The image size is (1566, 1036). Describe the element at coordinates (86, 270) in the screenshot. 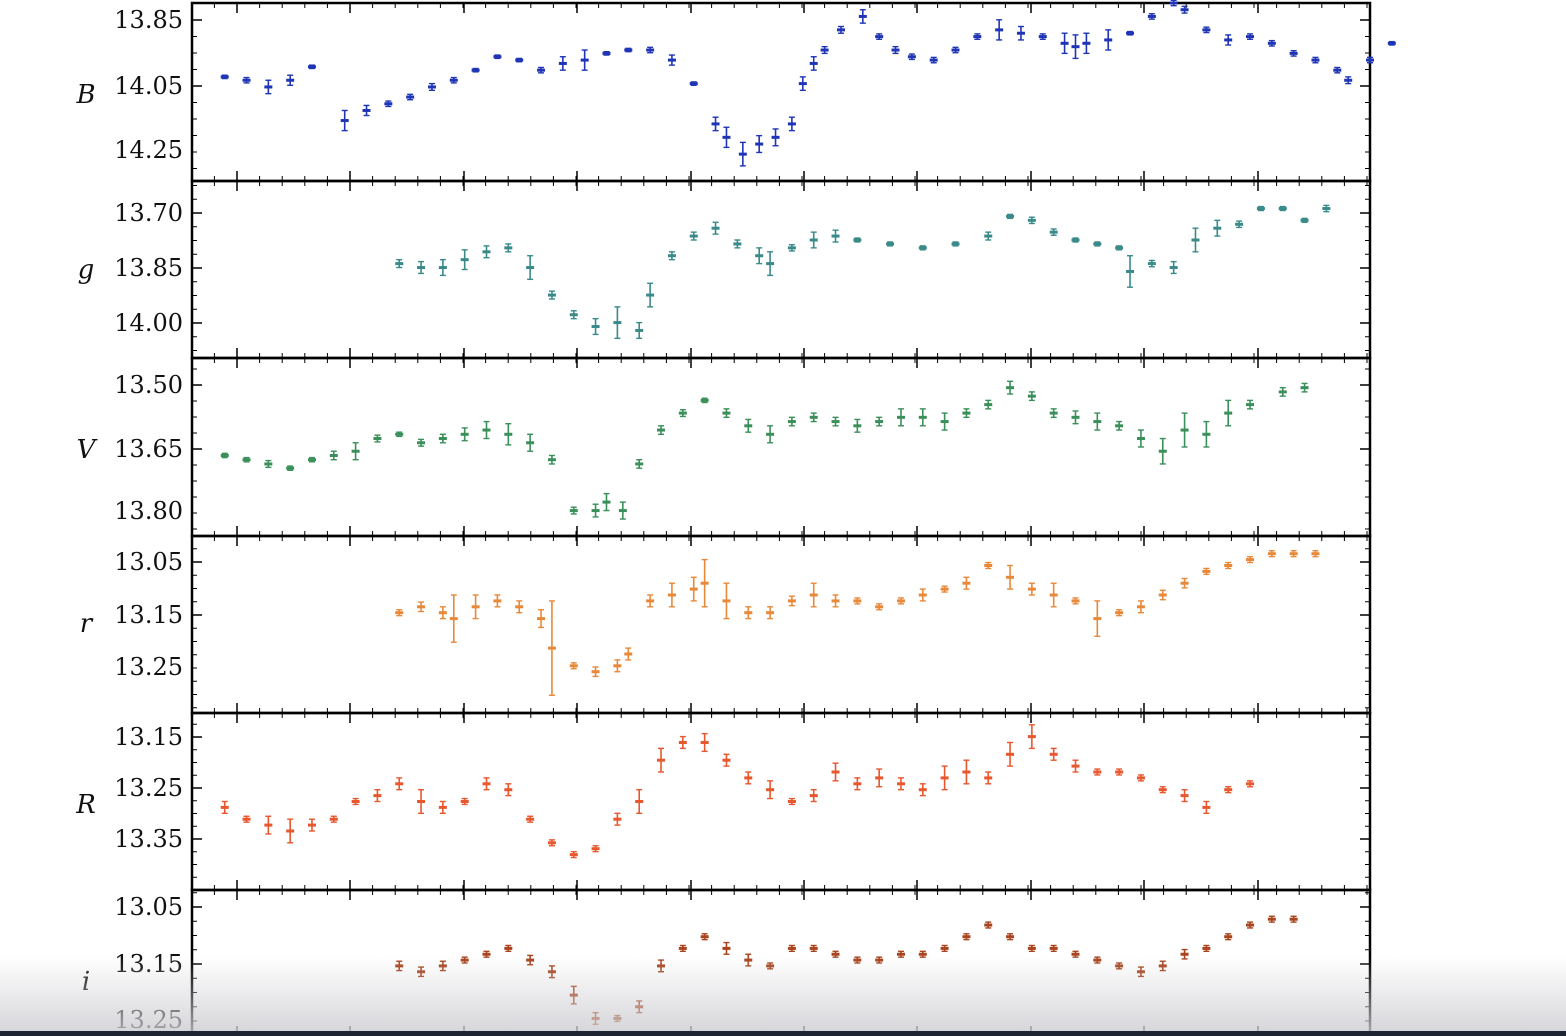

I see `y-axis-label: g` at that location.